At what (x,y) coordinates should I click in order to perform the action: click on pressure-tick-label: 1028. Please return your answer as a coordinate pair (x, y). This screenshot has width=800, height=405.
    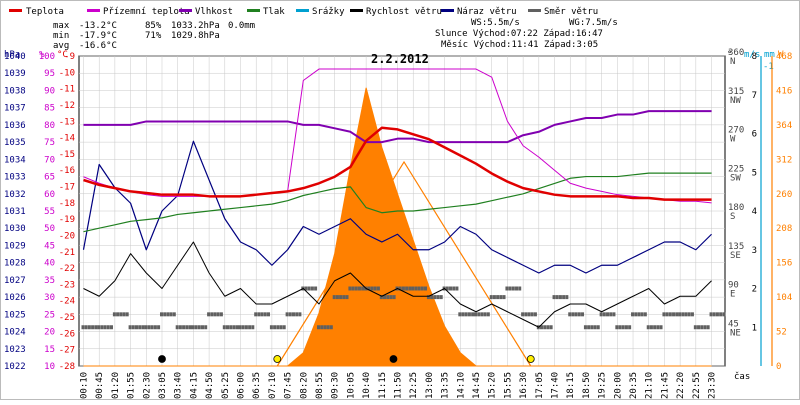
    Looking at the image, I should click on (15, 264).